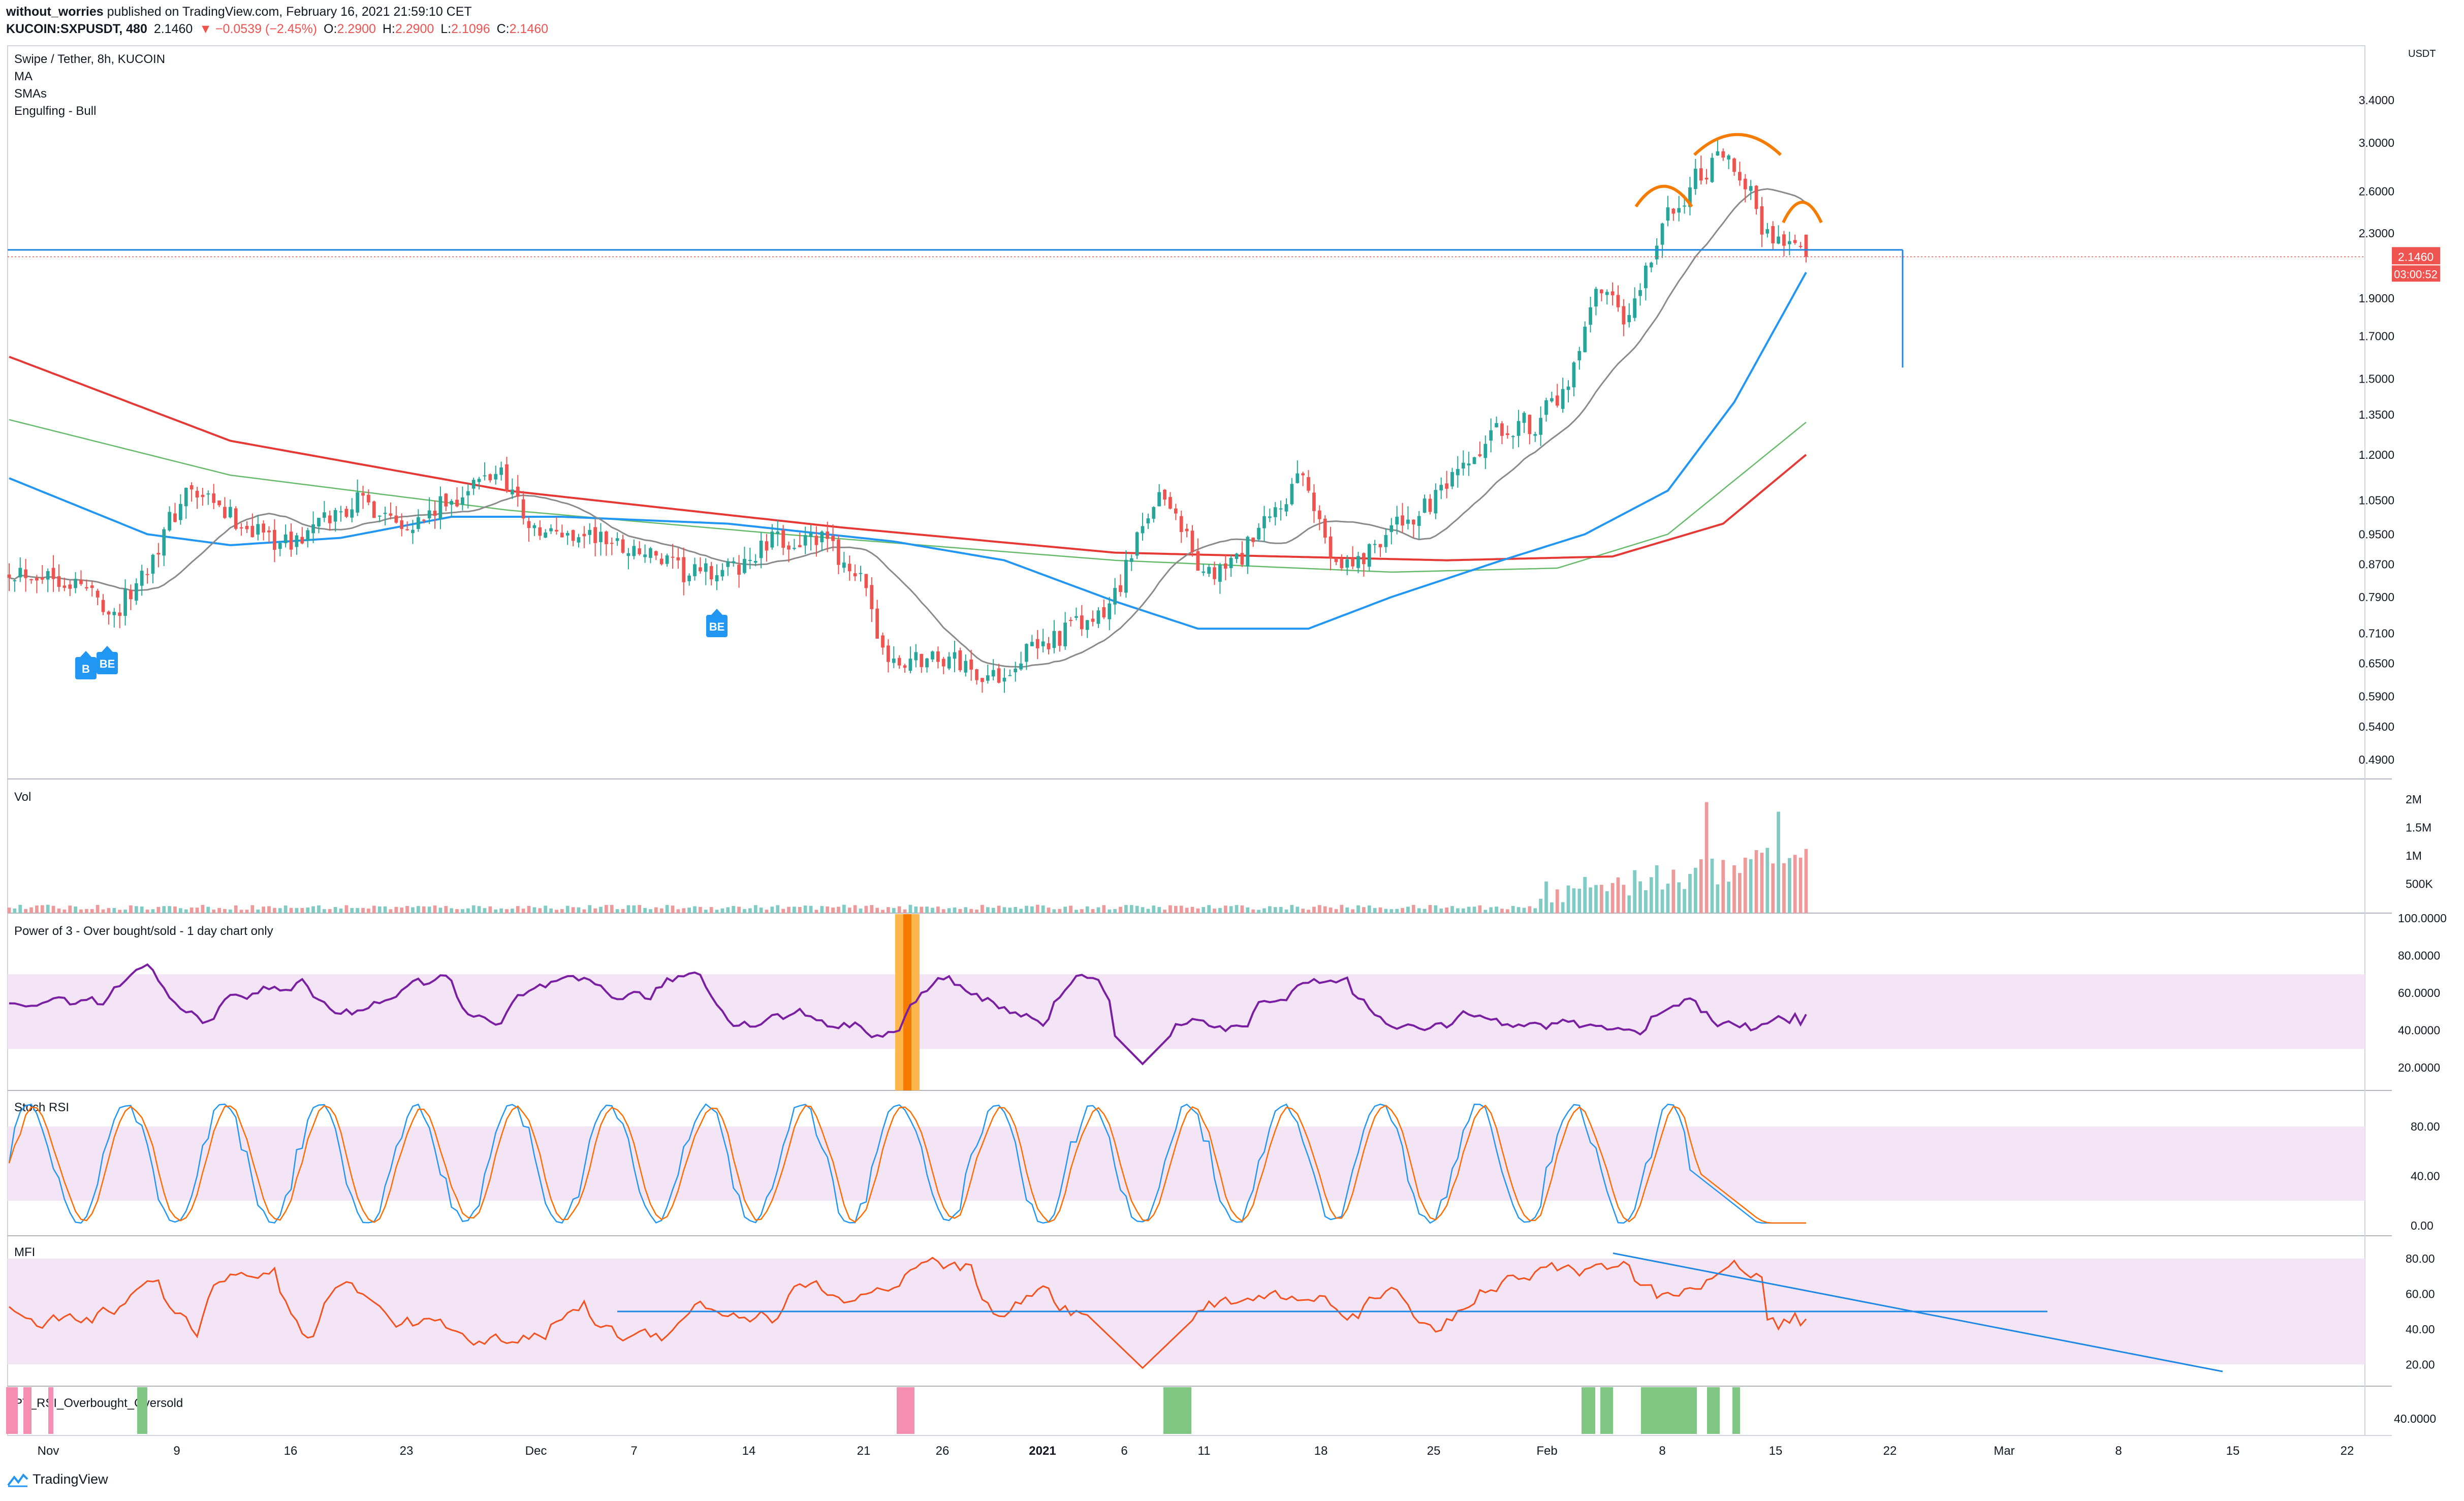  Describe the element at coordinates (2419, 956) in the screenshot. I see `pow3-tick-label: 80.0000` at that location.